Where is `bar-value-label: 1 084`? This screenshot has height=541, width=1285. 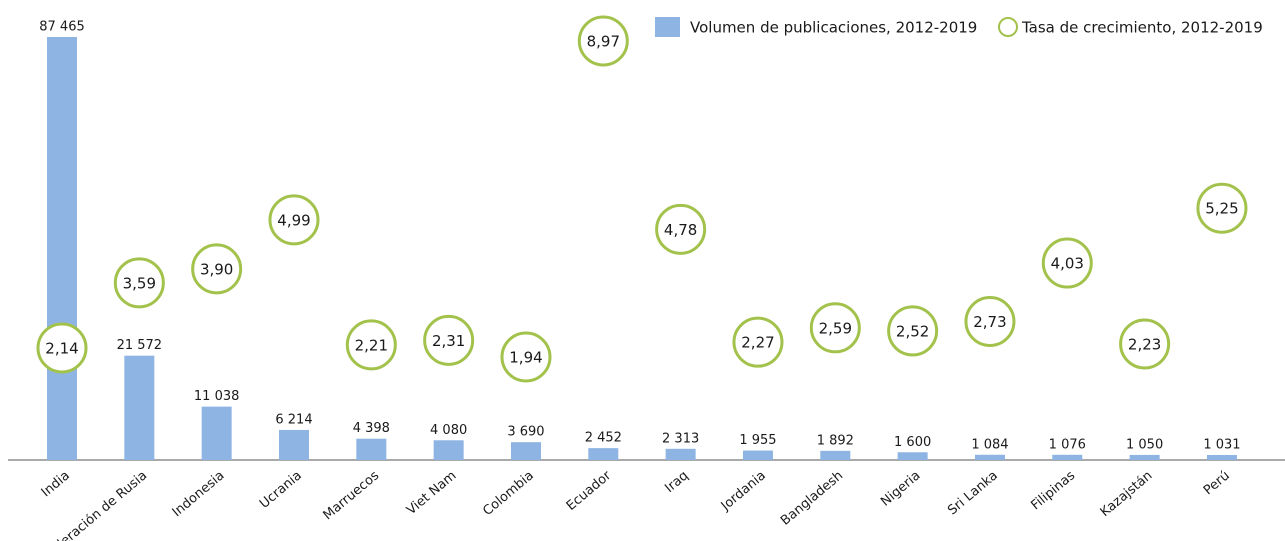 bar-value-label: 1 084 is located at coordinates (989, 444).